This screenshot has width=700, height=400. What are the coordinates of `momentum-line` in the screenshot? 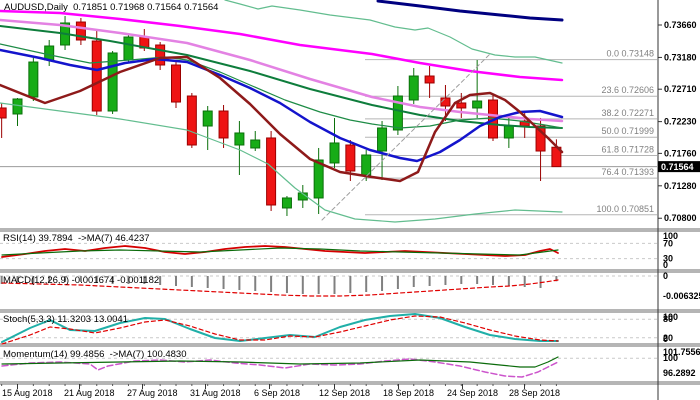 It's located at (280, 368).